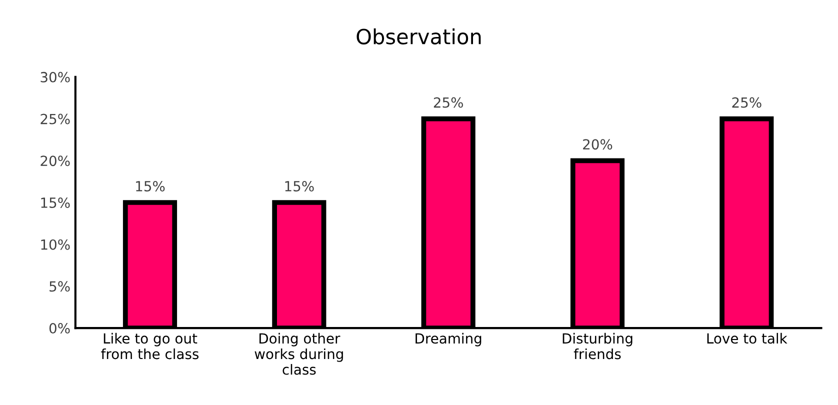 This screenshot has height=405, width=838. I want to click on data-label: 20%, so click(597, 144).